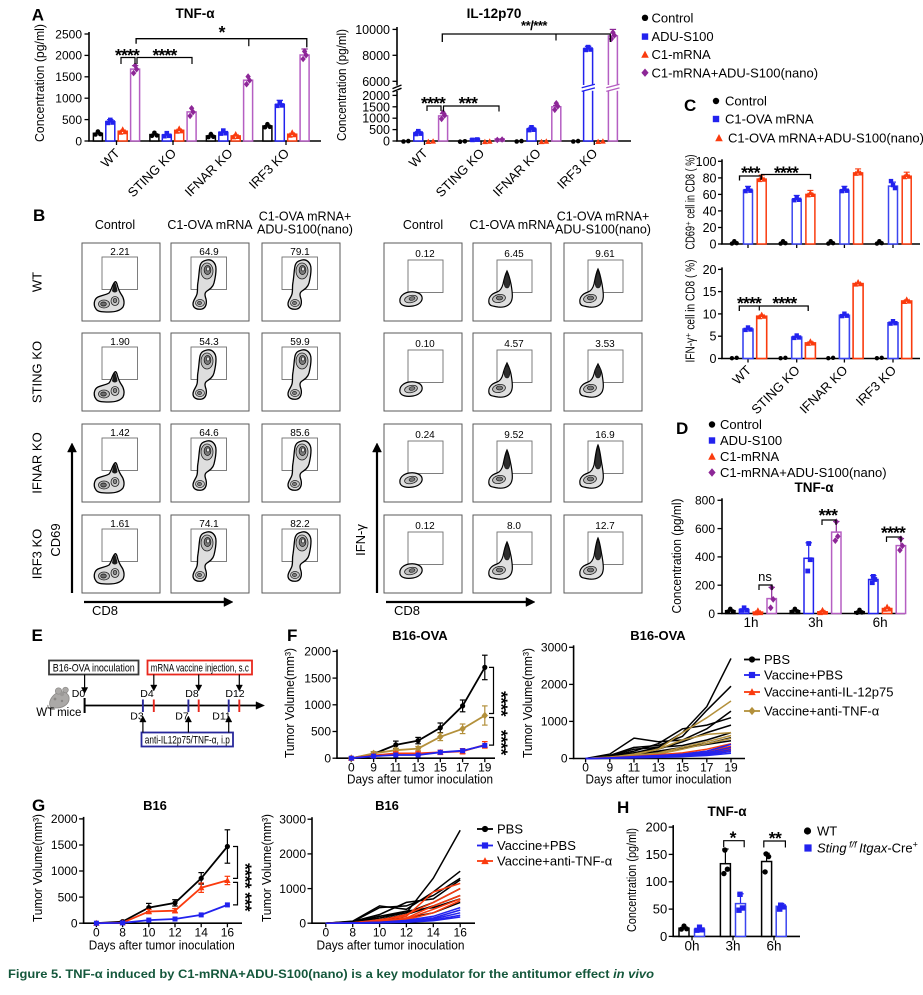 The height and width of the screenshot is (995, 923). What do you see at coordinates (425, 435) in the screenshot?
I see `svg-text: 0.24` at bounding box center [425, 435].